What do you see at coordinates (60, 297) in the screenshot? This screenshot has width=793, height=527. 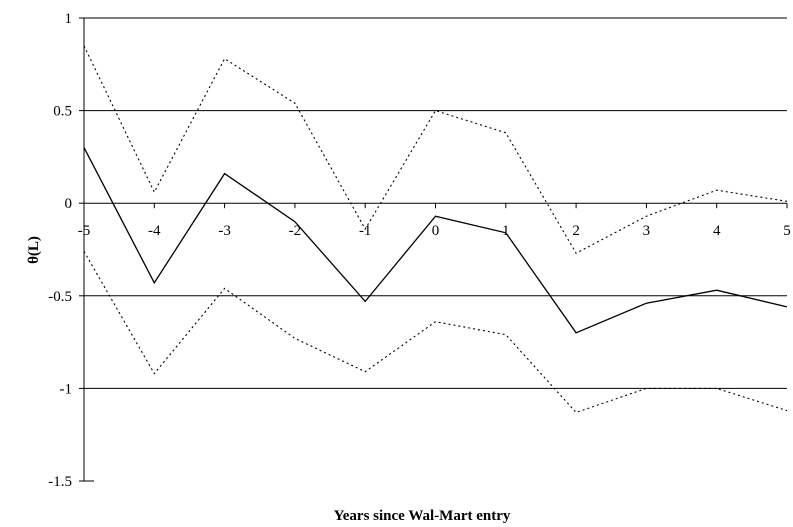 I see `y-tick-label-2: -0.5` at bounding box center [60, 297].